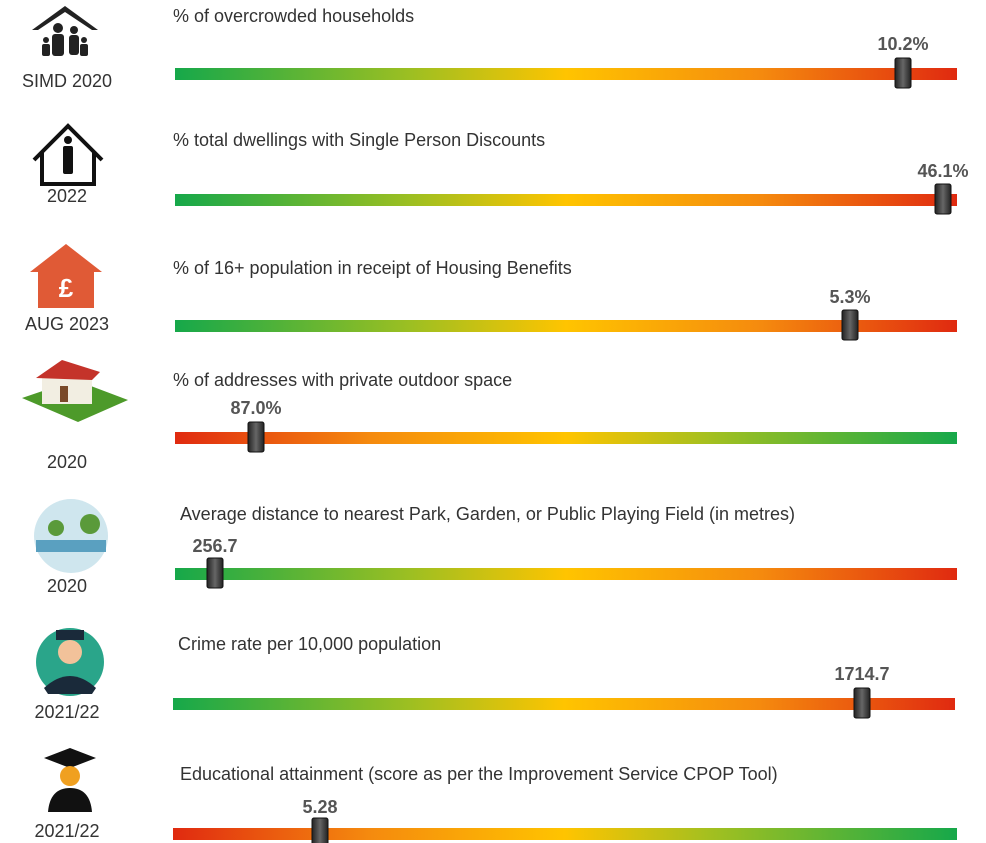 This screenshot has height=843, width=986. I want to click on value-label: 87.0%, so click(255, 408).